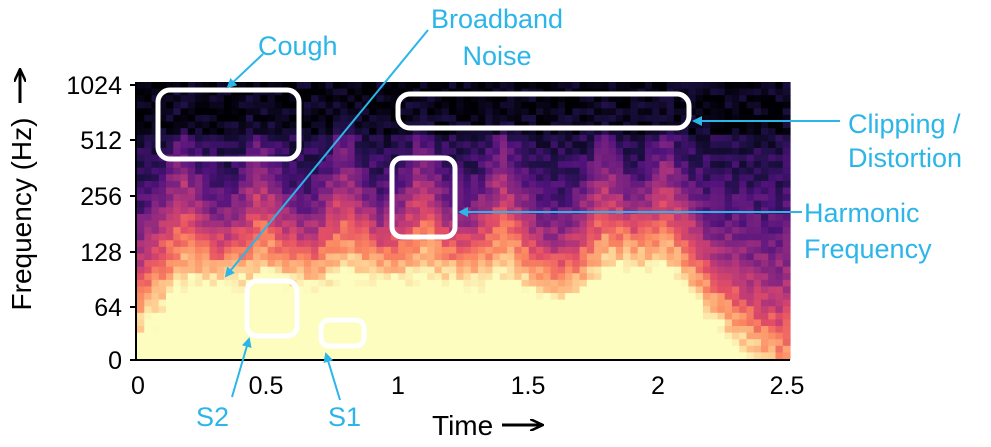 The height and width of the screenshot is (447, 991). What do you see at coordinates (266, 386) in the screenshot?
I see `x-tick-0.5: 0.5` at bounding box center [266, 386].